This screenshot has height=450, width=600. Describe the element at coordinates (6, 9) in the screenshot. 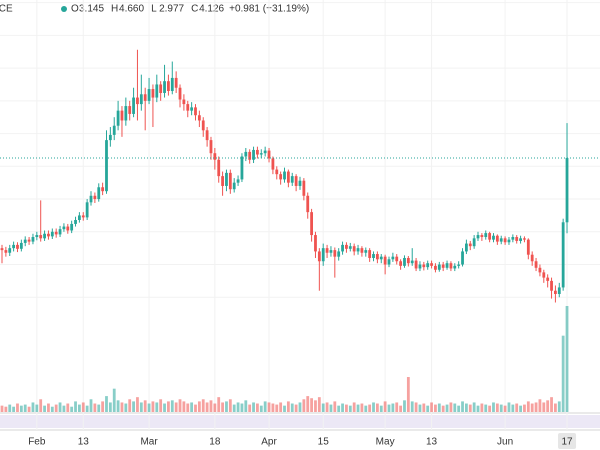

I see `symbol: ICE` at that location.